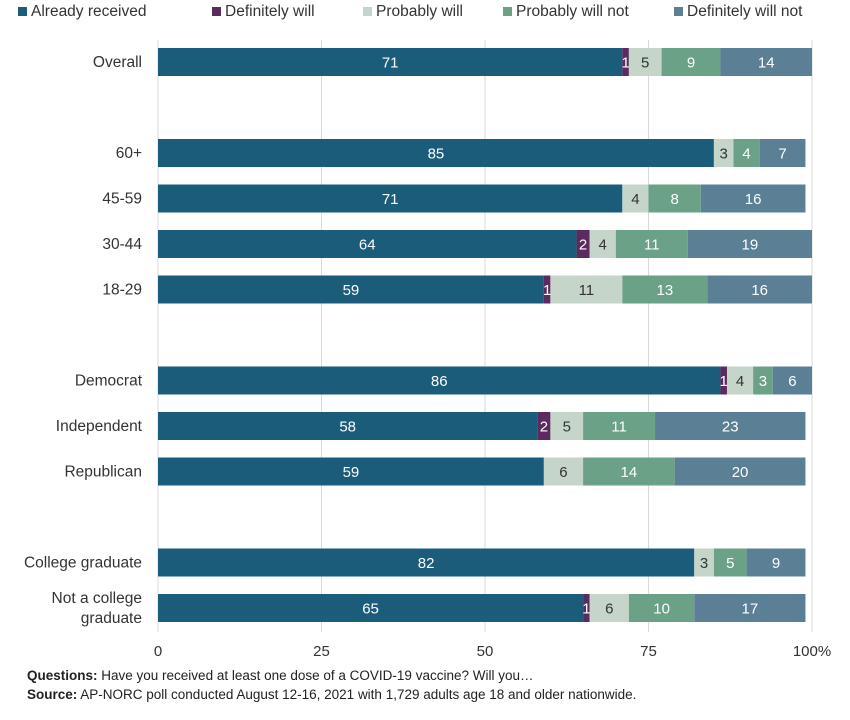 The image size is (850, 720). I want to click on x-tick-label: 0, so click(158, 651).